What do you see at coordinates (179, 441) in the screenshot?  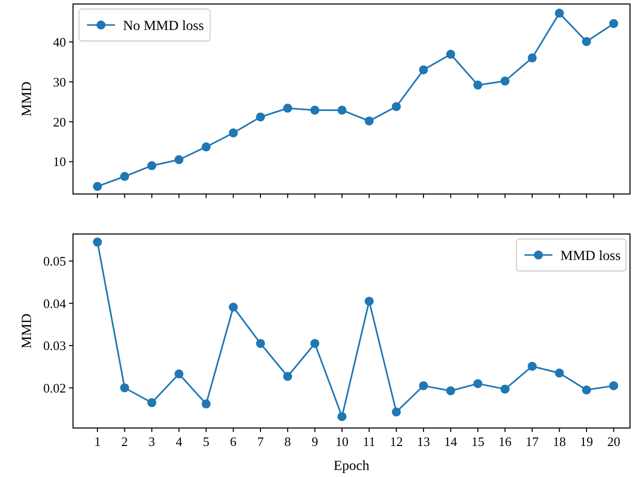 I see `x-tick-label: 4` at bounding box center [179, 441].